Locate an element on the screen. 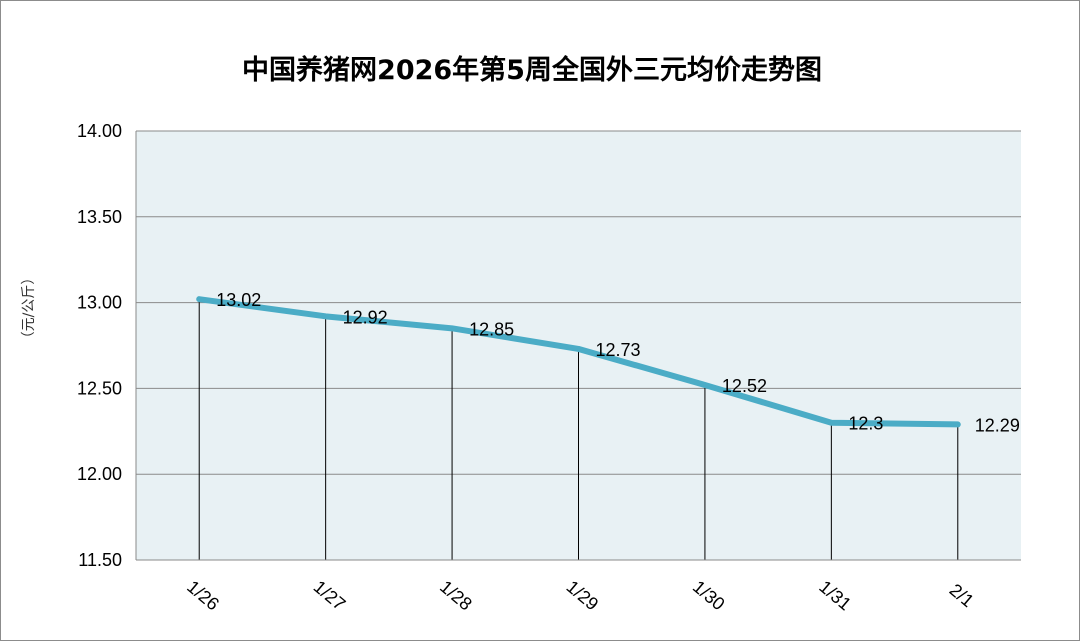 Image resolution: width=1080 pixels, height=641 pixels. data-label: 12.52 is located at coordinates (744, 386).